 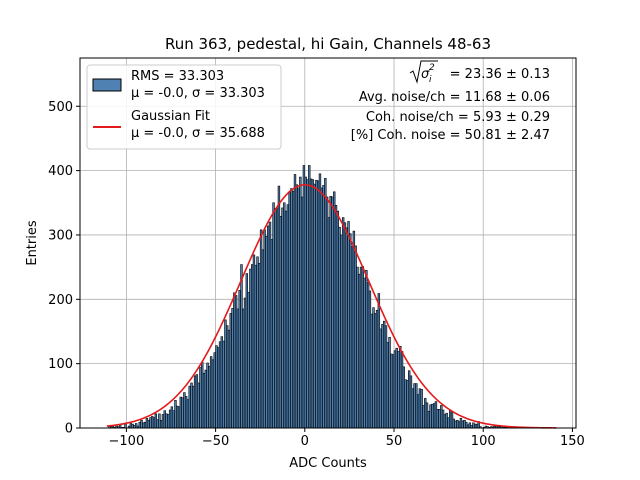 What do you see at coordinates (60, 300) in the screenshot?
I see `y-tick-label: 200` at bounding box center [60, 300].